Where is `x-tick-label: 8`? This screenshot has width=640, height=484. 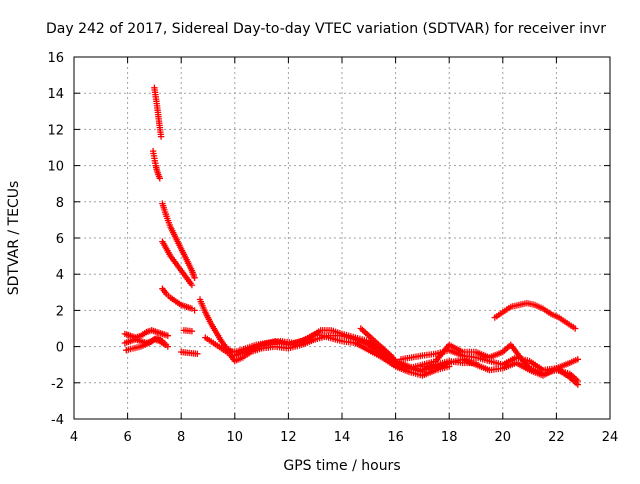 x-tick-label: 8 is located at coordinates (181, 437).